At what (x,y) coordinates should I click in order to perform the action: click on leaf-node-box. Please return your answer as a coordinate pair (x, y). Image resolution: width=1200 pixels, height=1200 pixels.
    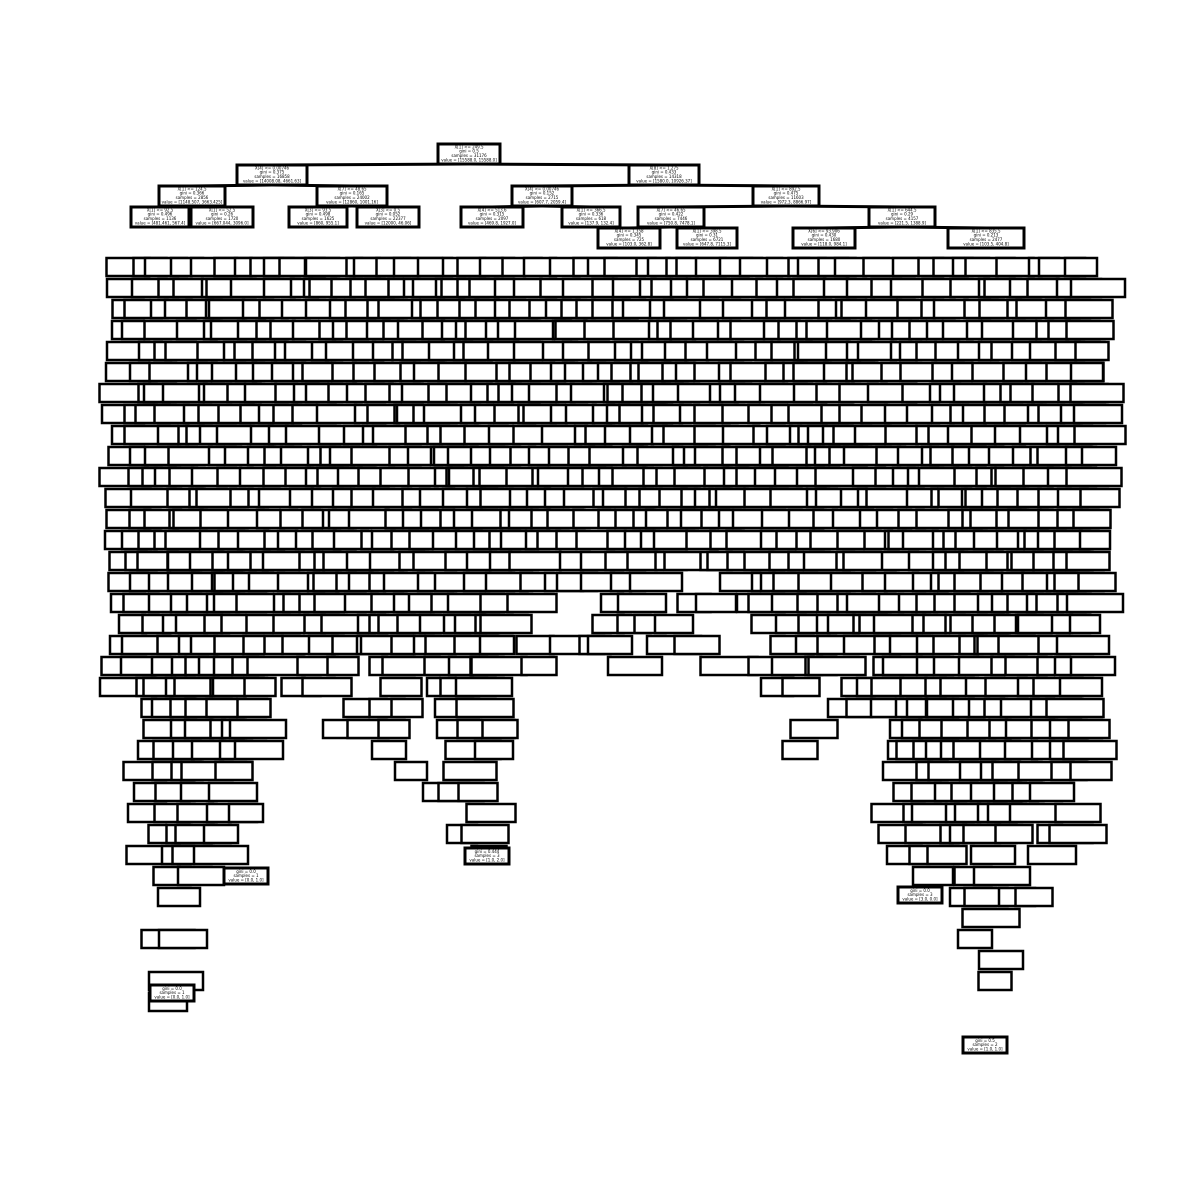
    Looking at the image, I should click on (172, 993).